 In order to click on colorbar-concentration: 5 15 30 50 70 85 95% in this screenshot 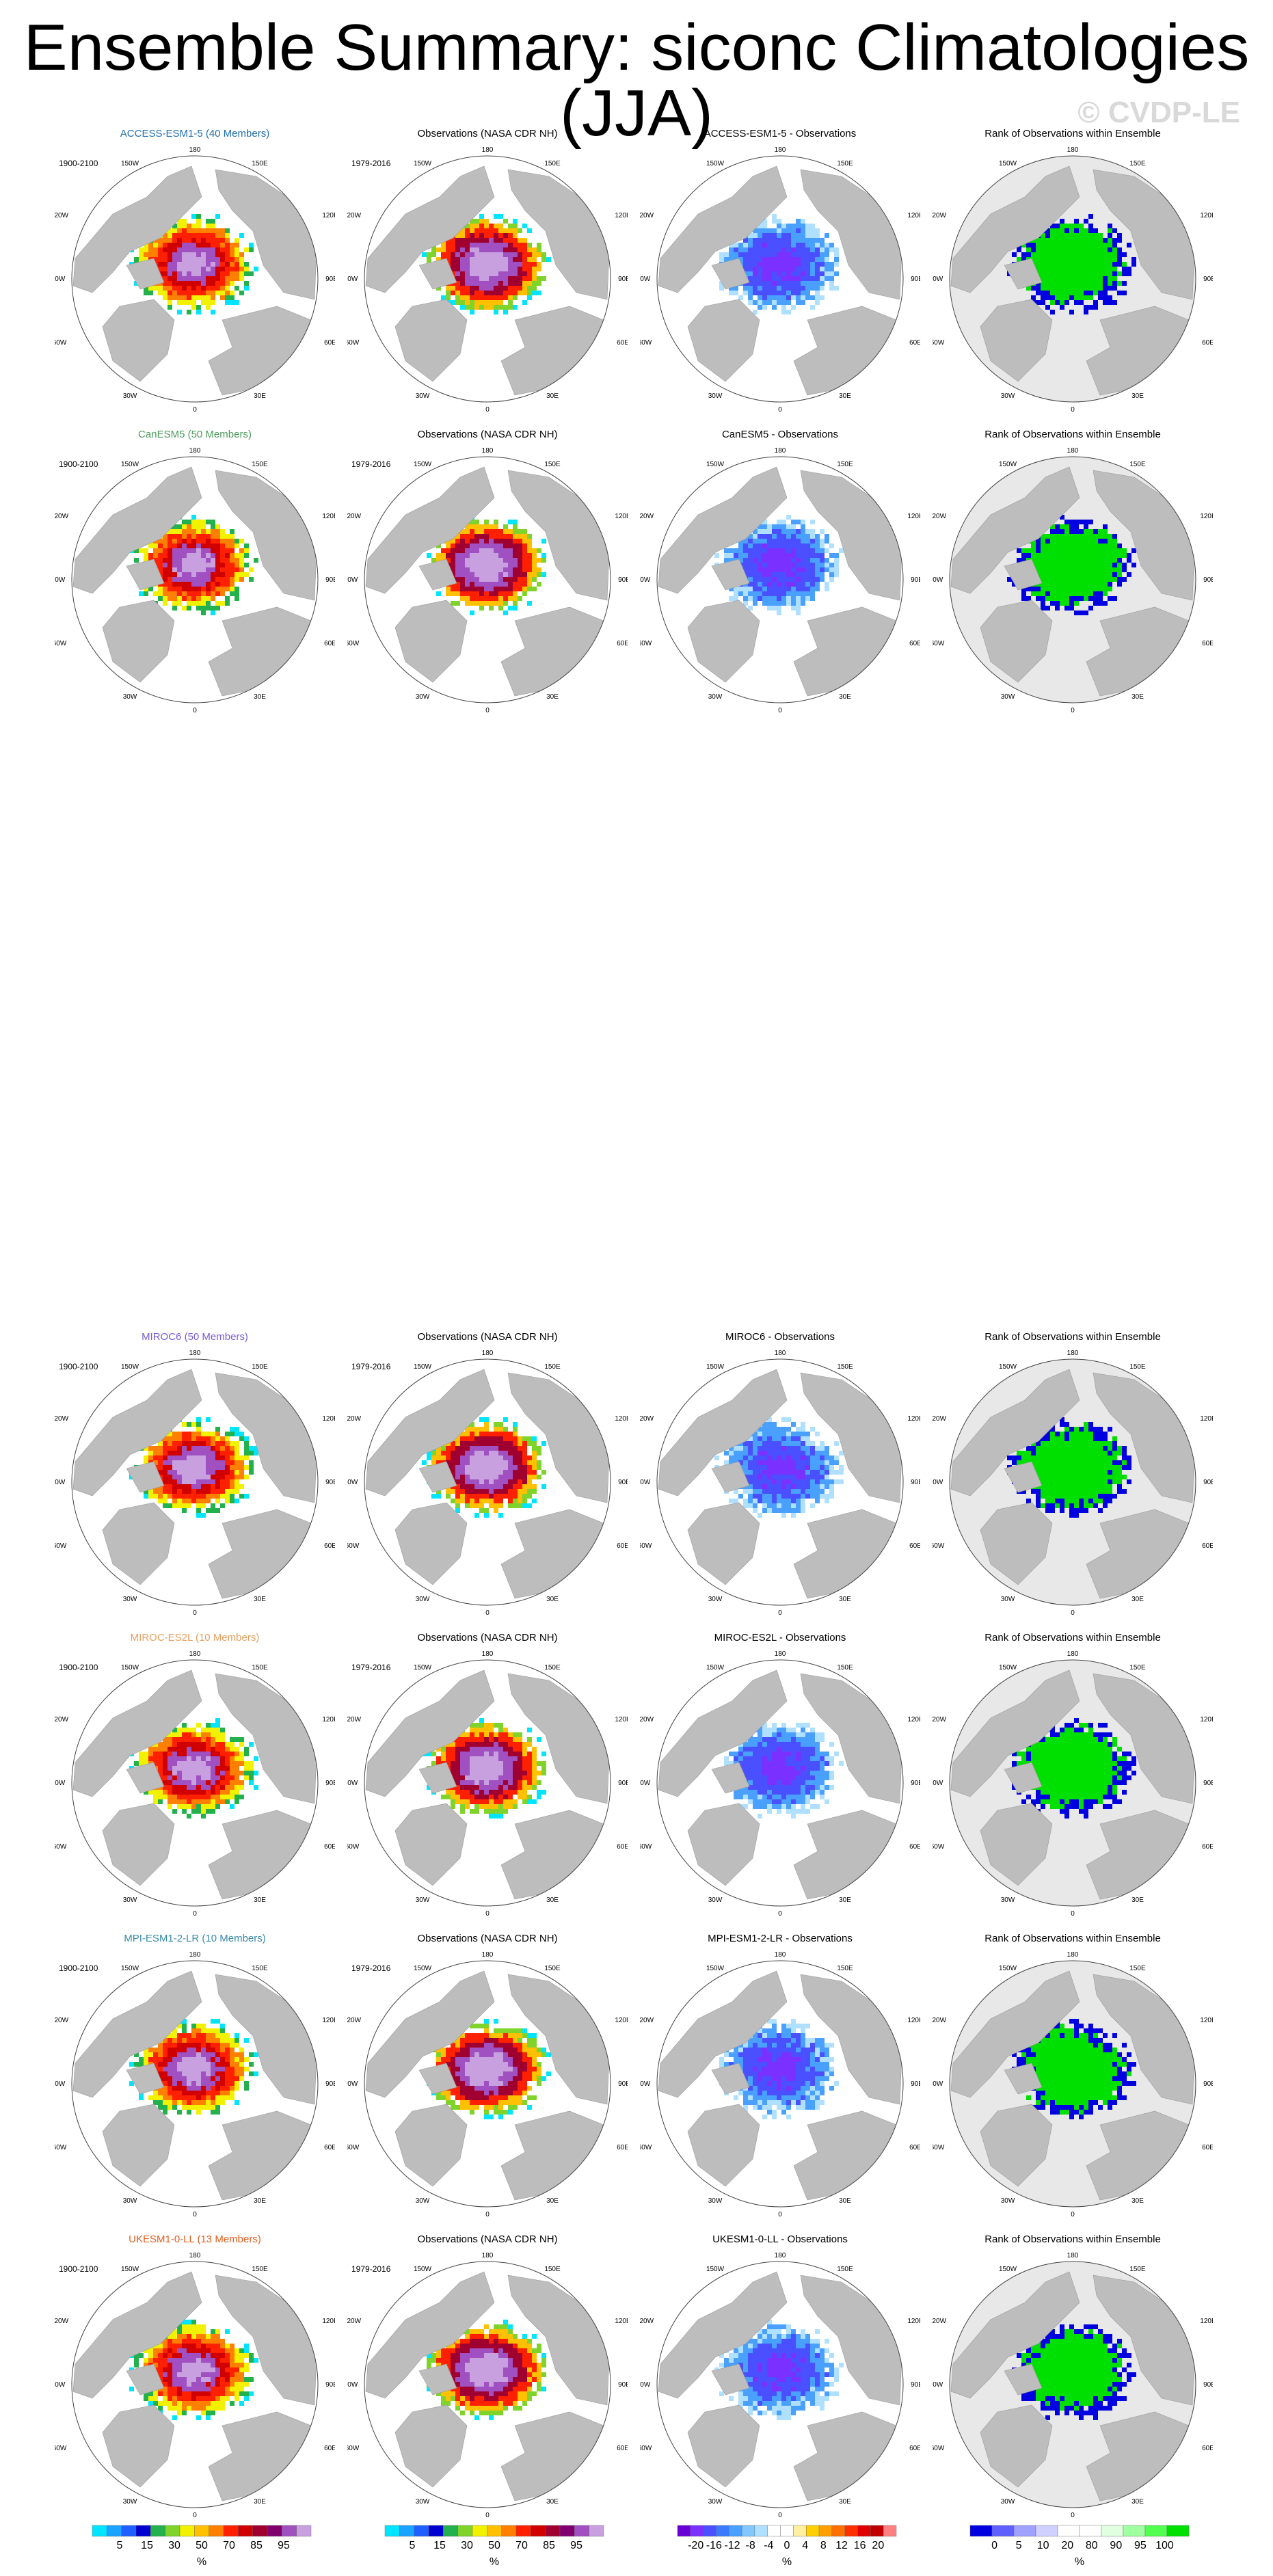, I will do `click(494, 2546)`.